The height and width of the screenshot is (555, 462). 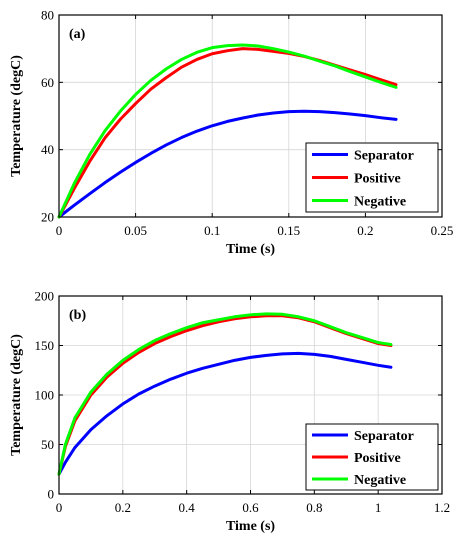 I want to click on x-tick-label: 0.15, so click(x=288, y=230).